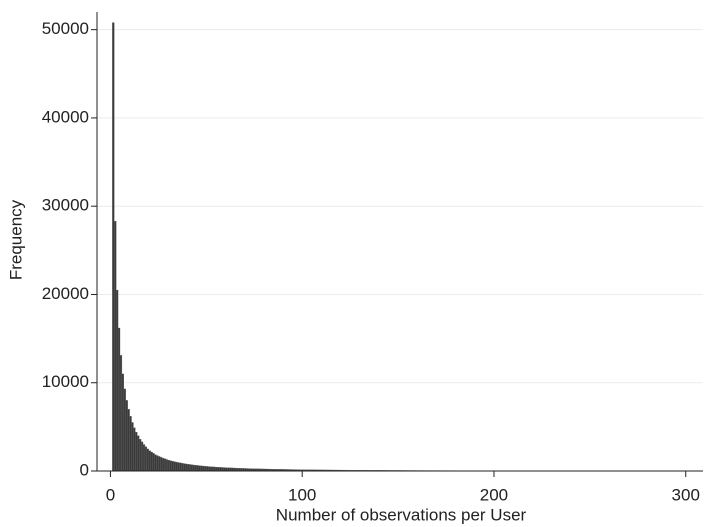 Image resolution: width=709 pixels, height=527 pixels. I want to click on x-axis-label: Number of observations per User, so click(401, 514).